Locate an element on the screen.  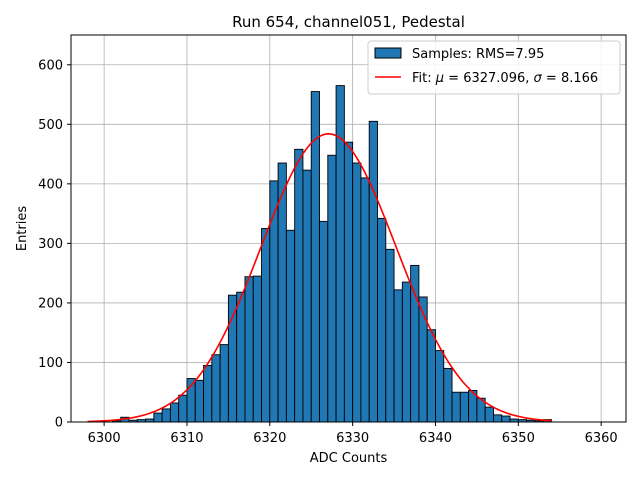
legend-sigma-value: 8.166 is located at coordinates (579, 78).